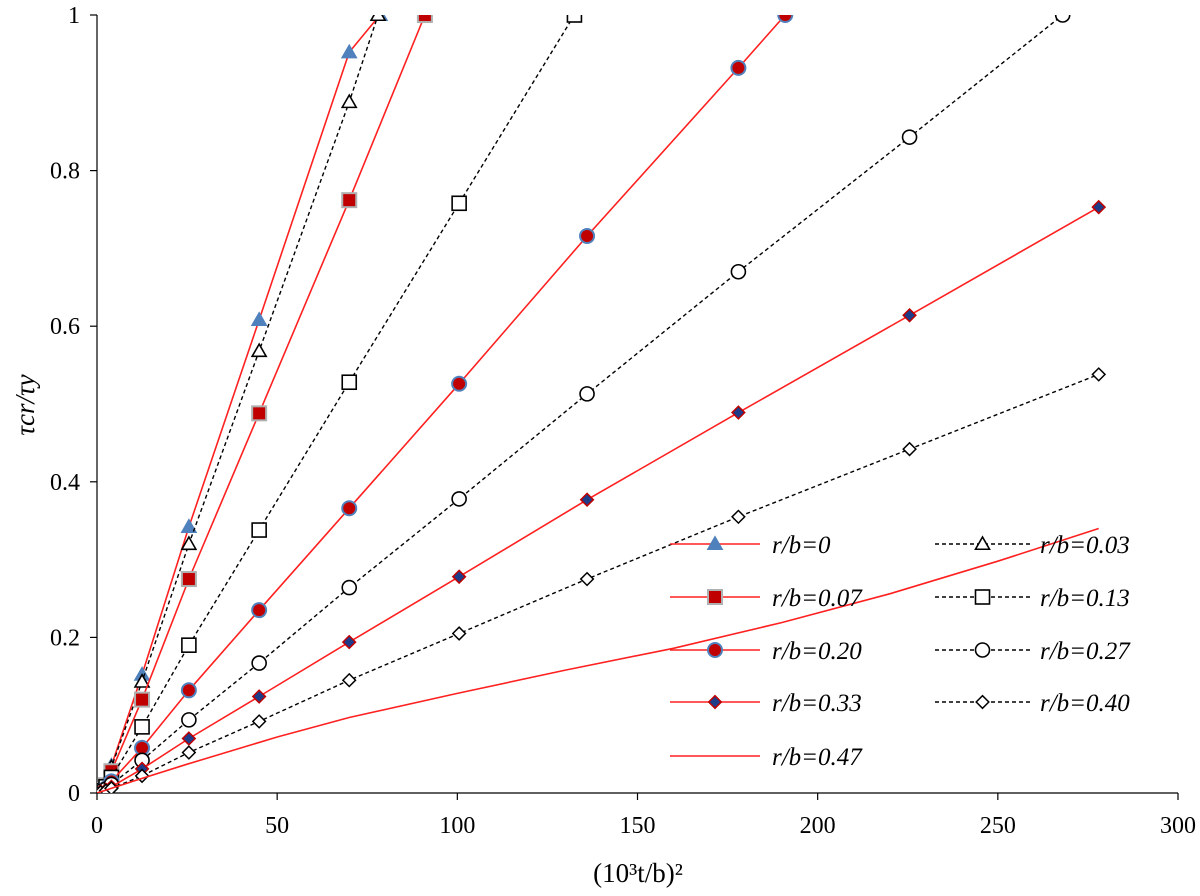 This screenshot has height=896, width=1200. I want to click on y-tick-label: 0.6, so click(65, 327).